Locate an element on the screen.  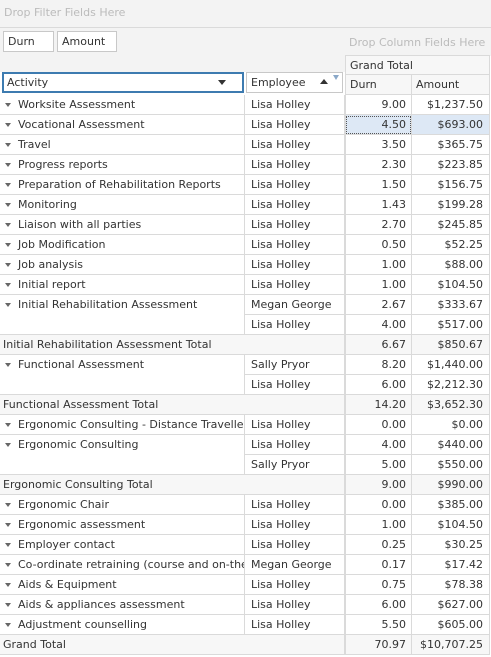
activity-cell: Ergonomic assessment is located at coordinates (122, 525).